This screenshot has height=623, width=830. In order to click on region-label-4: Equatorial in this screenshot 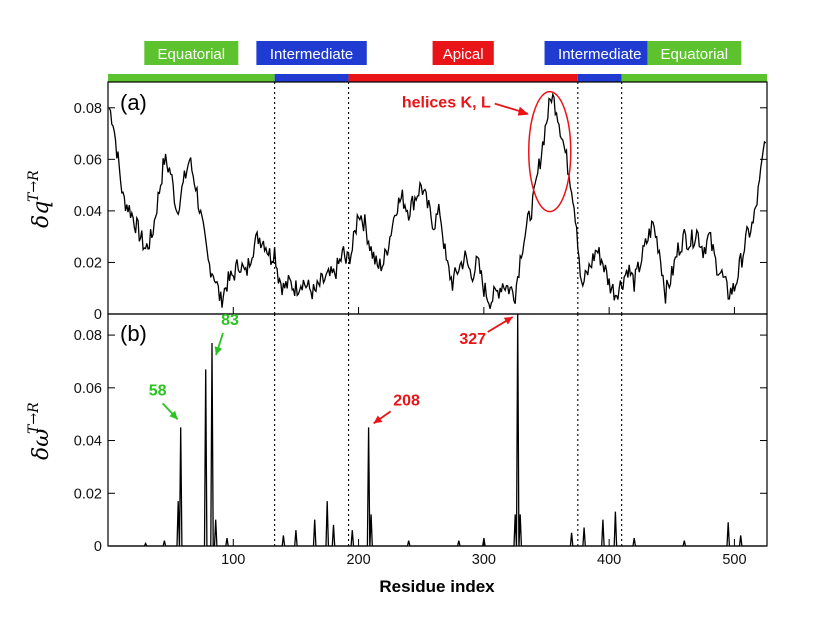, I will do `click(695, 54)`.